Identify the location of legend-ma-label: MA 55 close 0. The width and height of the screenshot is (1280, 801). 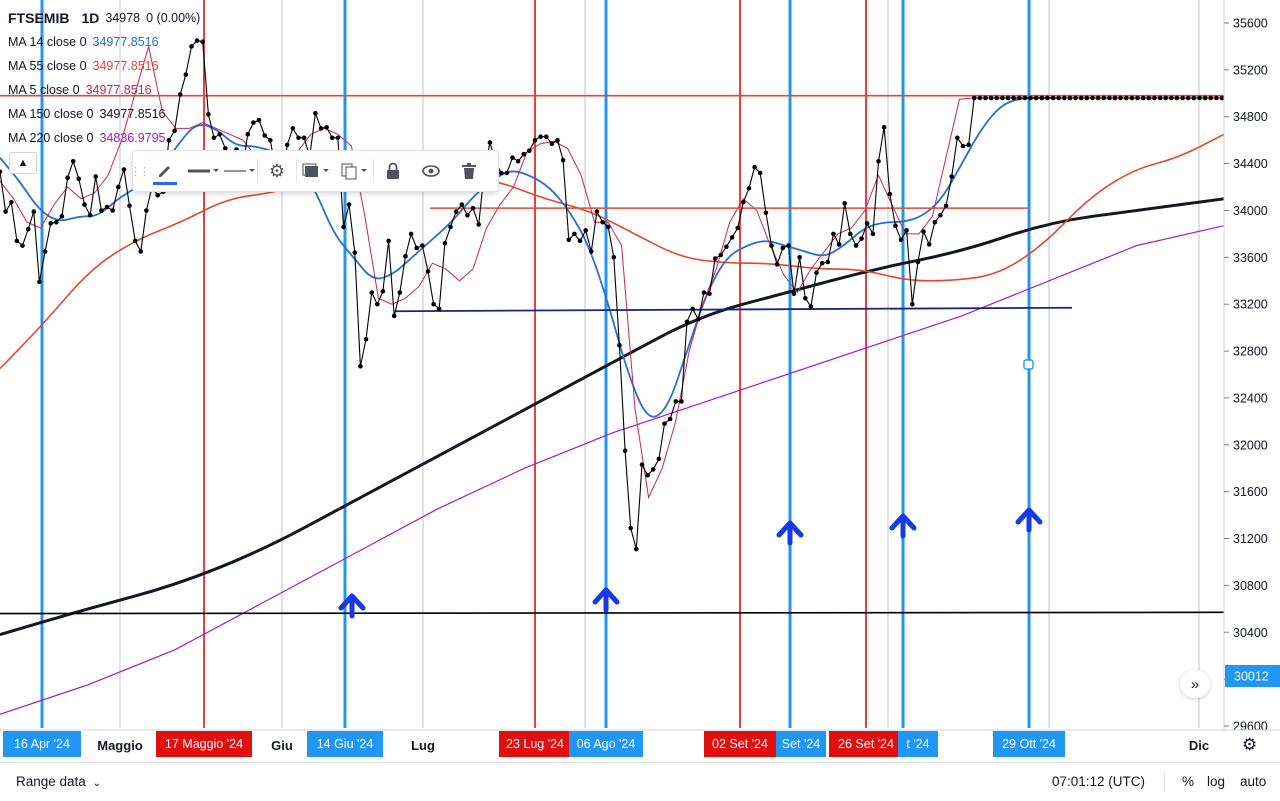
(47, 66).